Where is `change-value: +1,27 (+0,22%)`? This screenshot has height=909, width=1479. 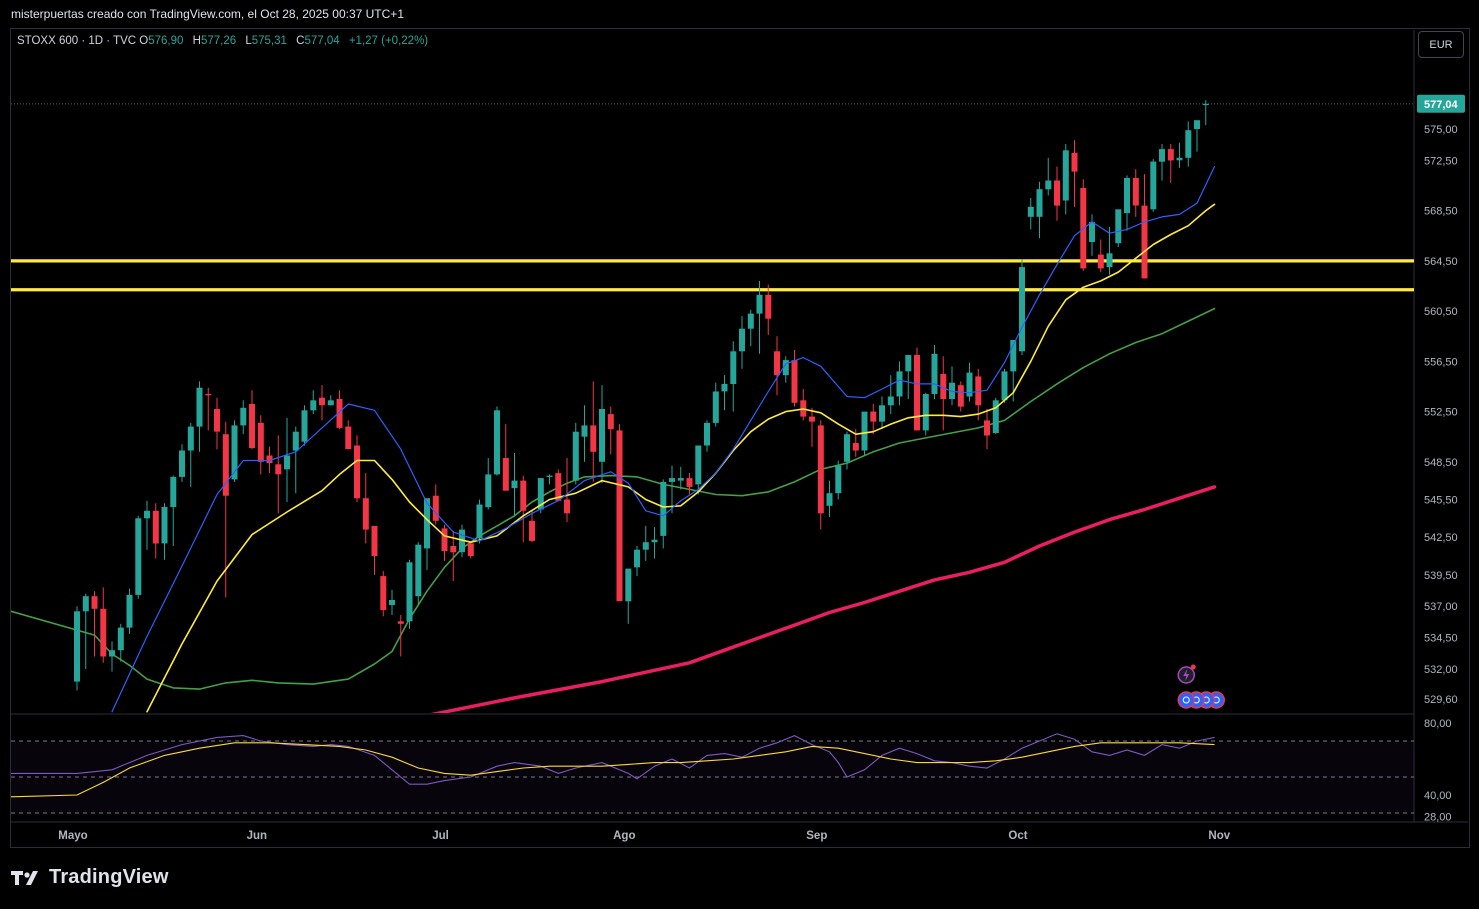
change-value: +1,27 (+0,22%) is located at coordinates (388, 41).